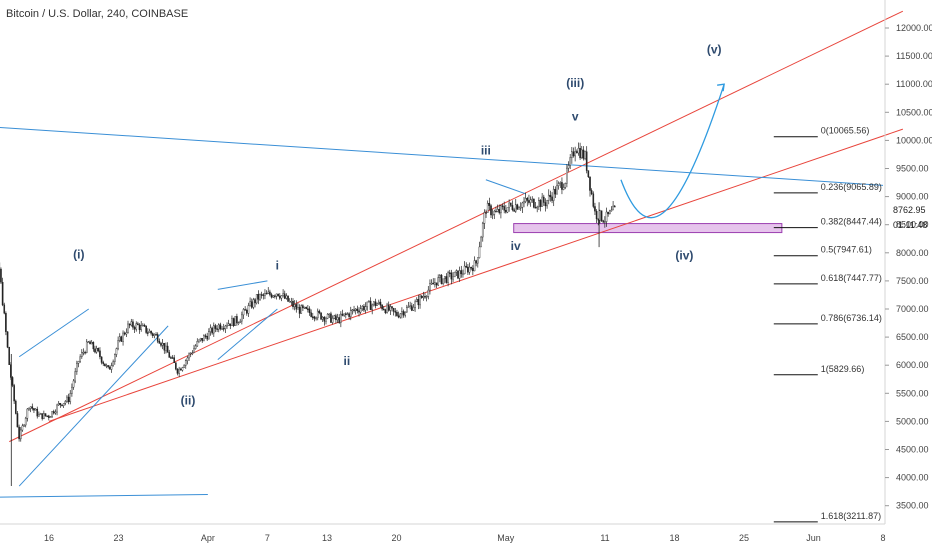 This screenshot has width=932, height=550. I want to click on support-zone, so click(648, 228).